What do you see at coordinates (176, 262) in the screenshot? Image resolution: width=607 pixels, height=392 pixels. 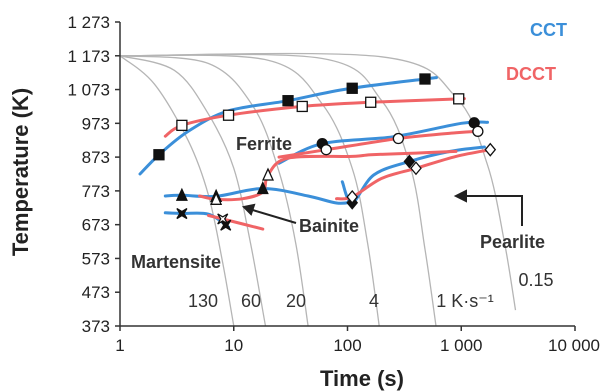 I see `label-martensite: Martensite` at bounding box center [176, 262].